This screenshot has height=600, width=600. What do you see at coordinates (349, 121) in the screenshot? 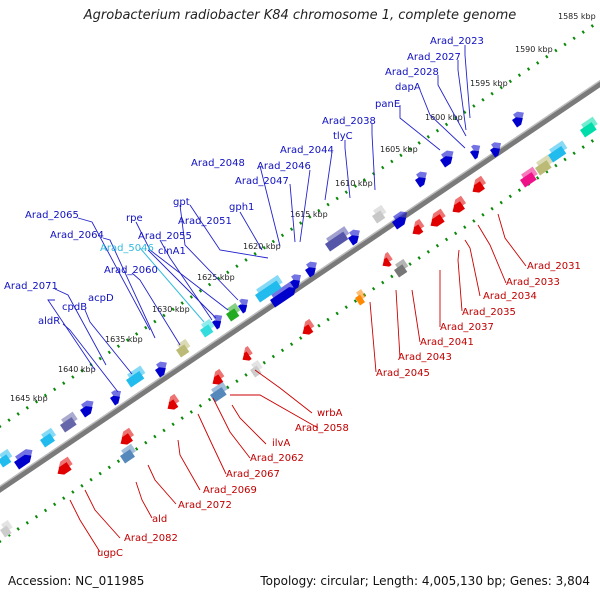
I see `gene-label: Arad_2038` at bounding box center [349, 121].